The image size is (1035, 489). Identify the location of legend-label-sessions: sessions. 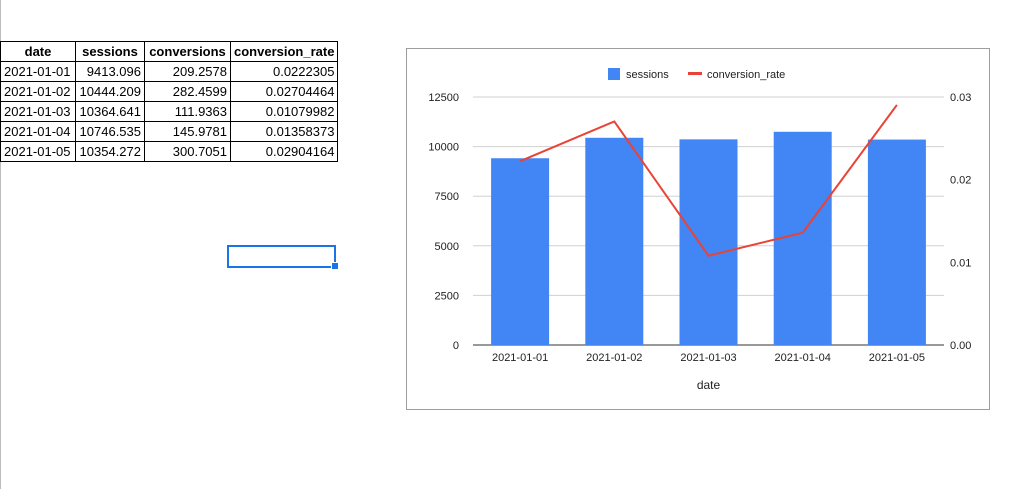
(647, 75).